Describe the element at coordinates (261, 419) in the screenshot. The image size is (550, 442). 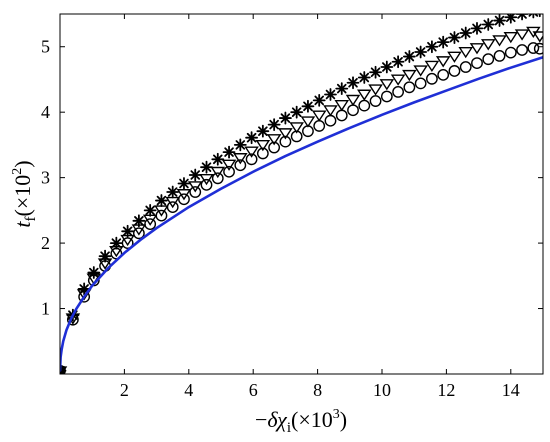
I see `x-label-prefix: −` at that location.